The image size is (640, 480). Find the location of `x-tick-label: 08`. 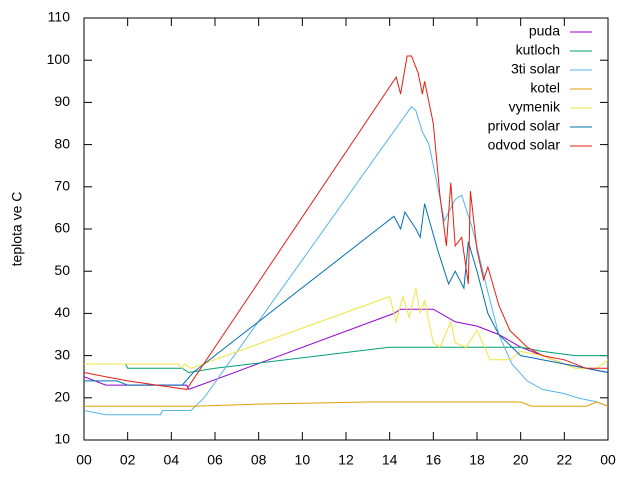

x-tick-label: 08 is located at coordinates (259, 460).